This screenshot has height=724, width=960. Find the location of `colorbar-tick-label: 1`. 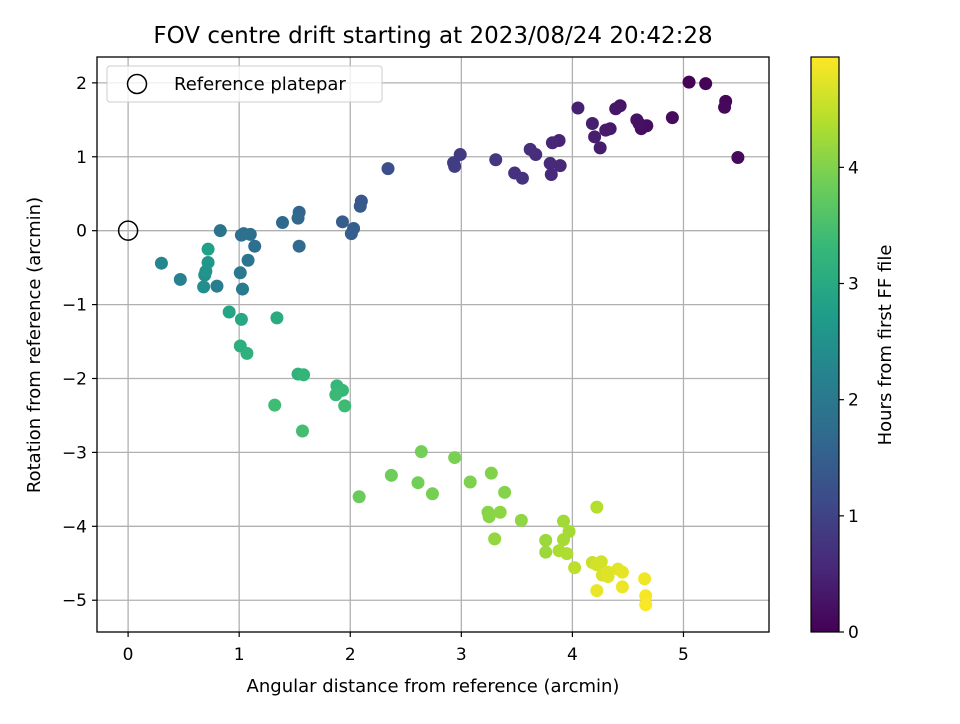

colorbar-tick-label: 1 is located at coordinates (853, 517).